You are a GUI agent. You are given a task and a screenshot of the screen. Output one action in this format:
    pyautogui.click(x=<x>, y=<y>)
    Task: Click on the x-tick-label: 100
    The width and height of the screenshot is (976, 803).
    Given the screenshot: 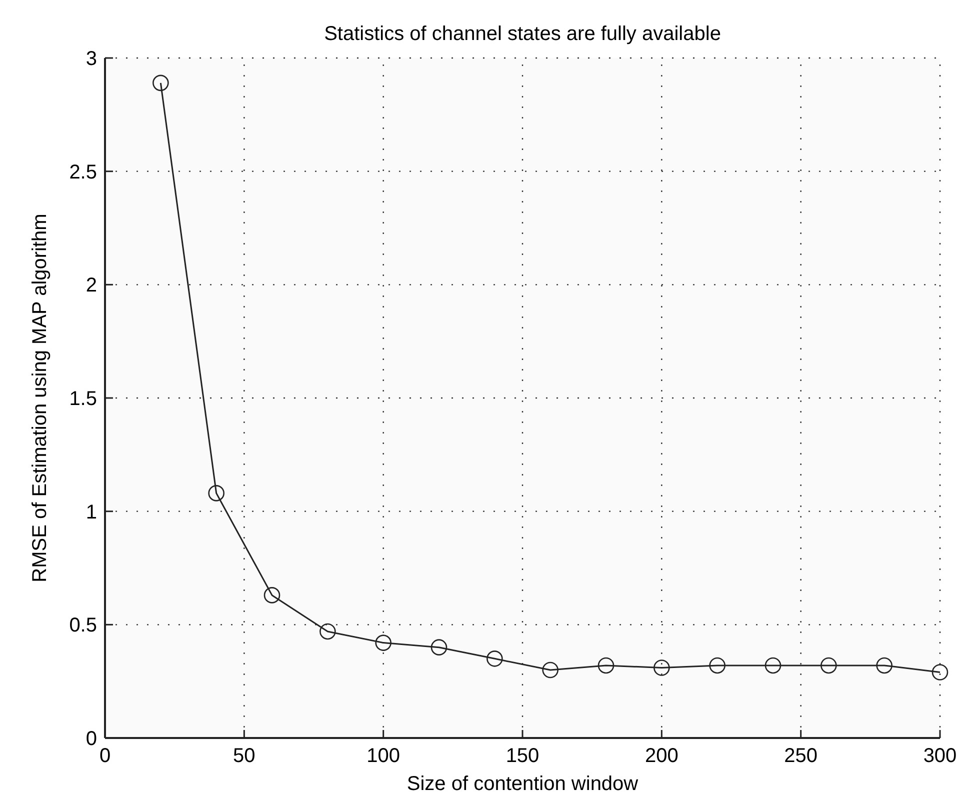 What is the action you would take?
    pyautogui.click(x=383, y=756)
    